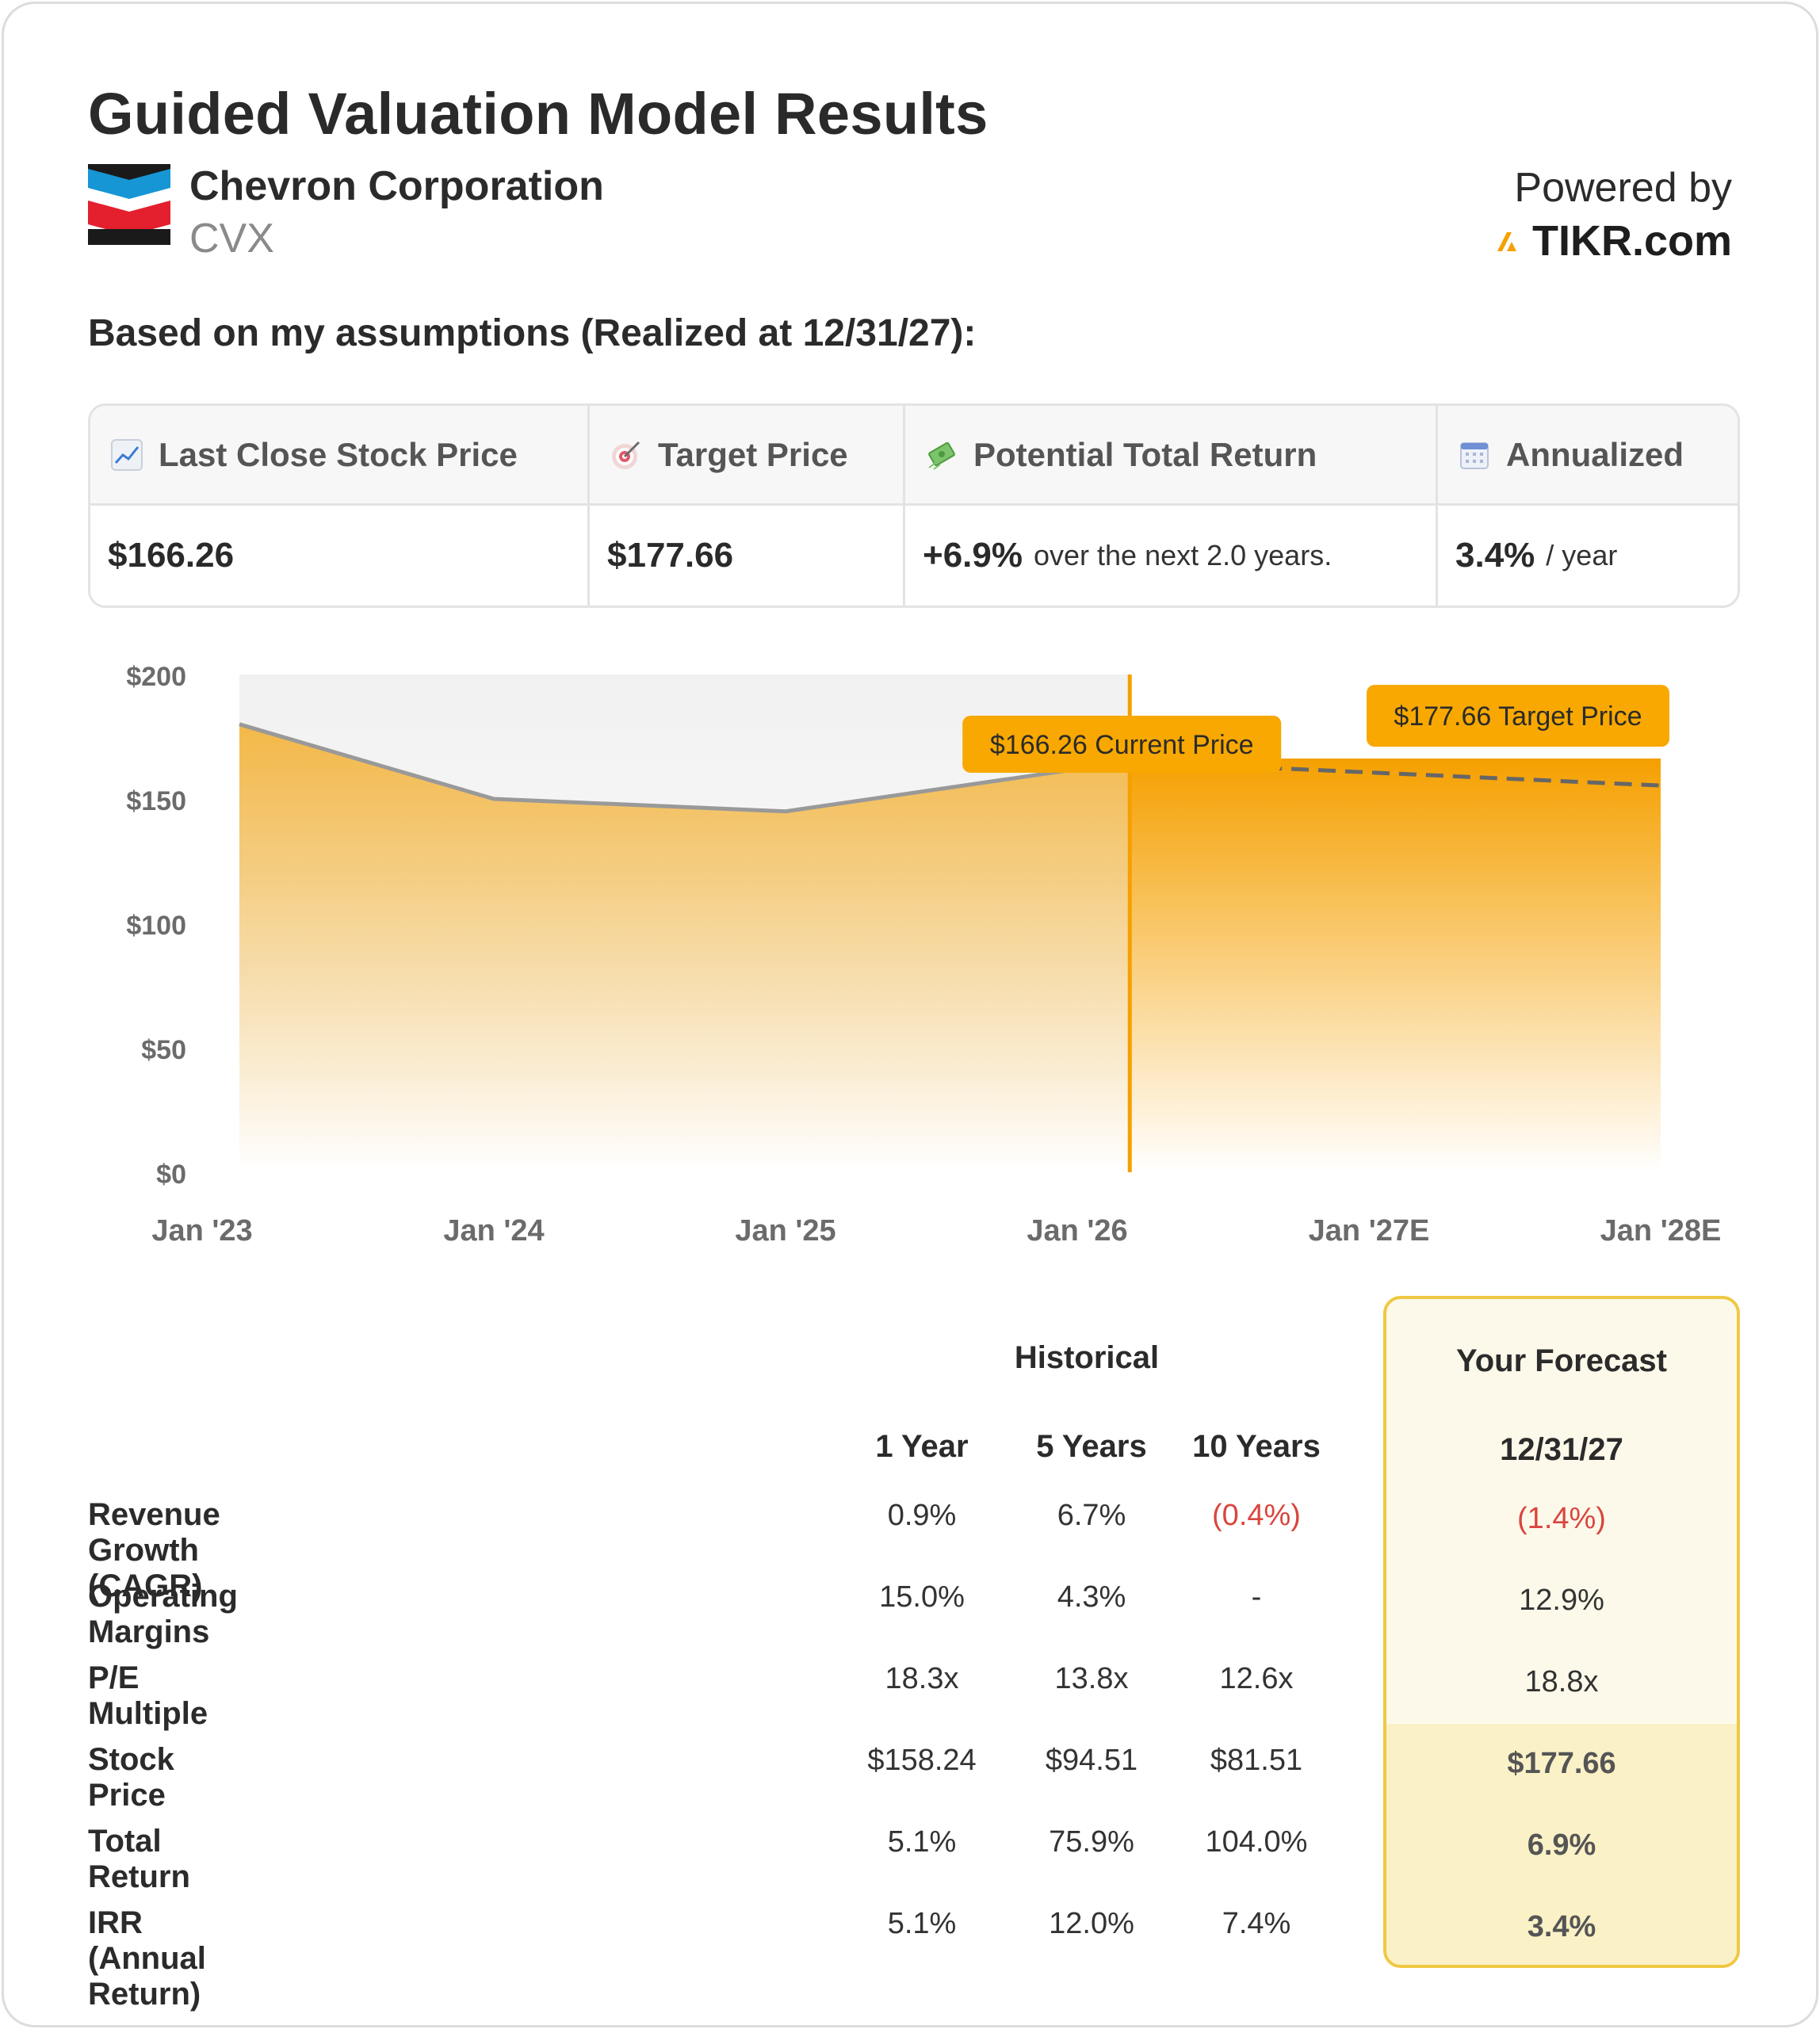 This screenshot has width=1820, height=2029. Describe the element at coordinates (785, 1231) in the screenshot. I see `x-tick-label: Jan '25` at that location.